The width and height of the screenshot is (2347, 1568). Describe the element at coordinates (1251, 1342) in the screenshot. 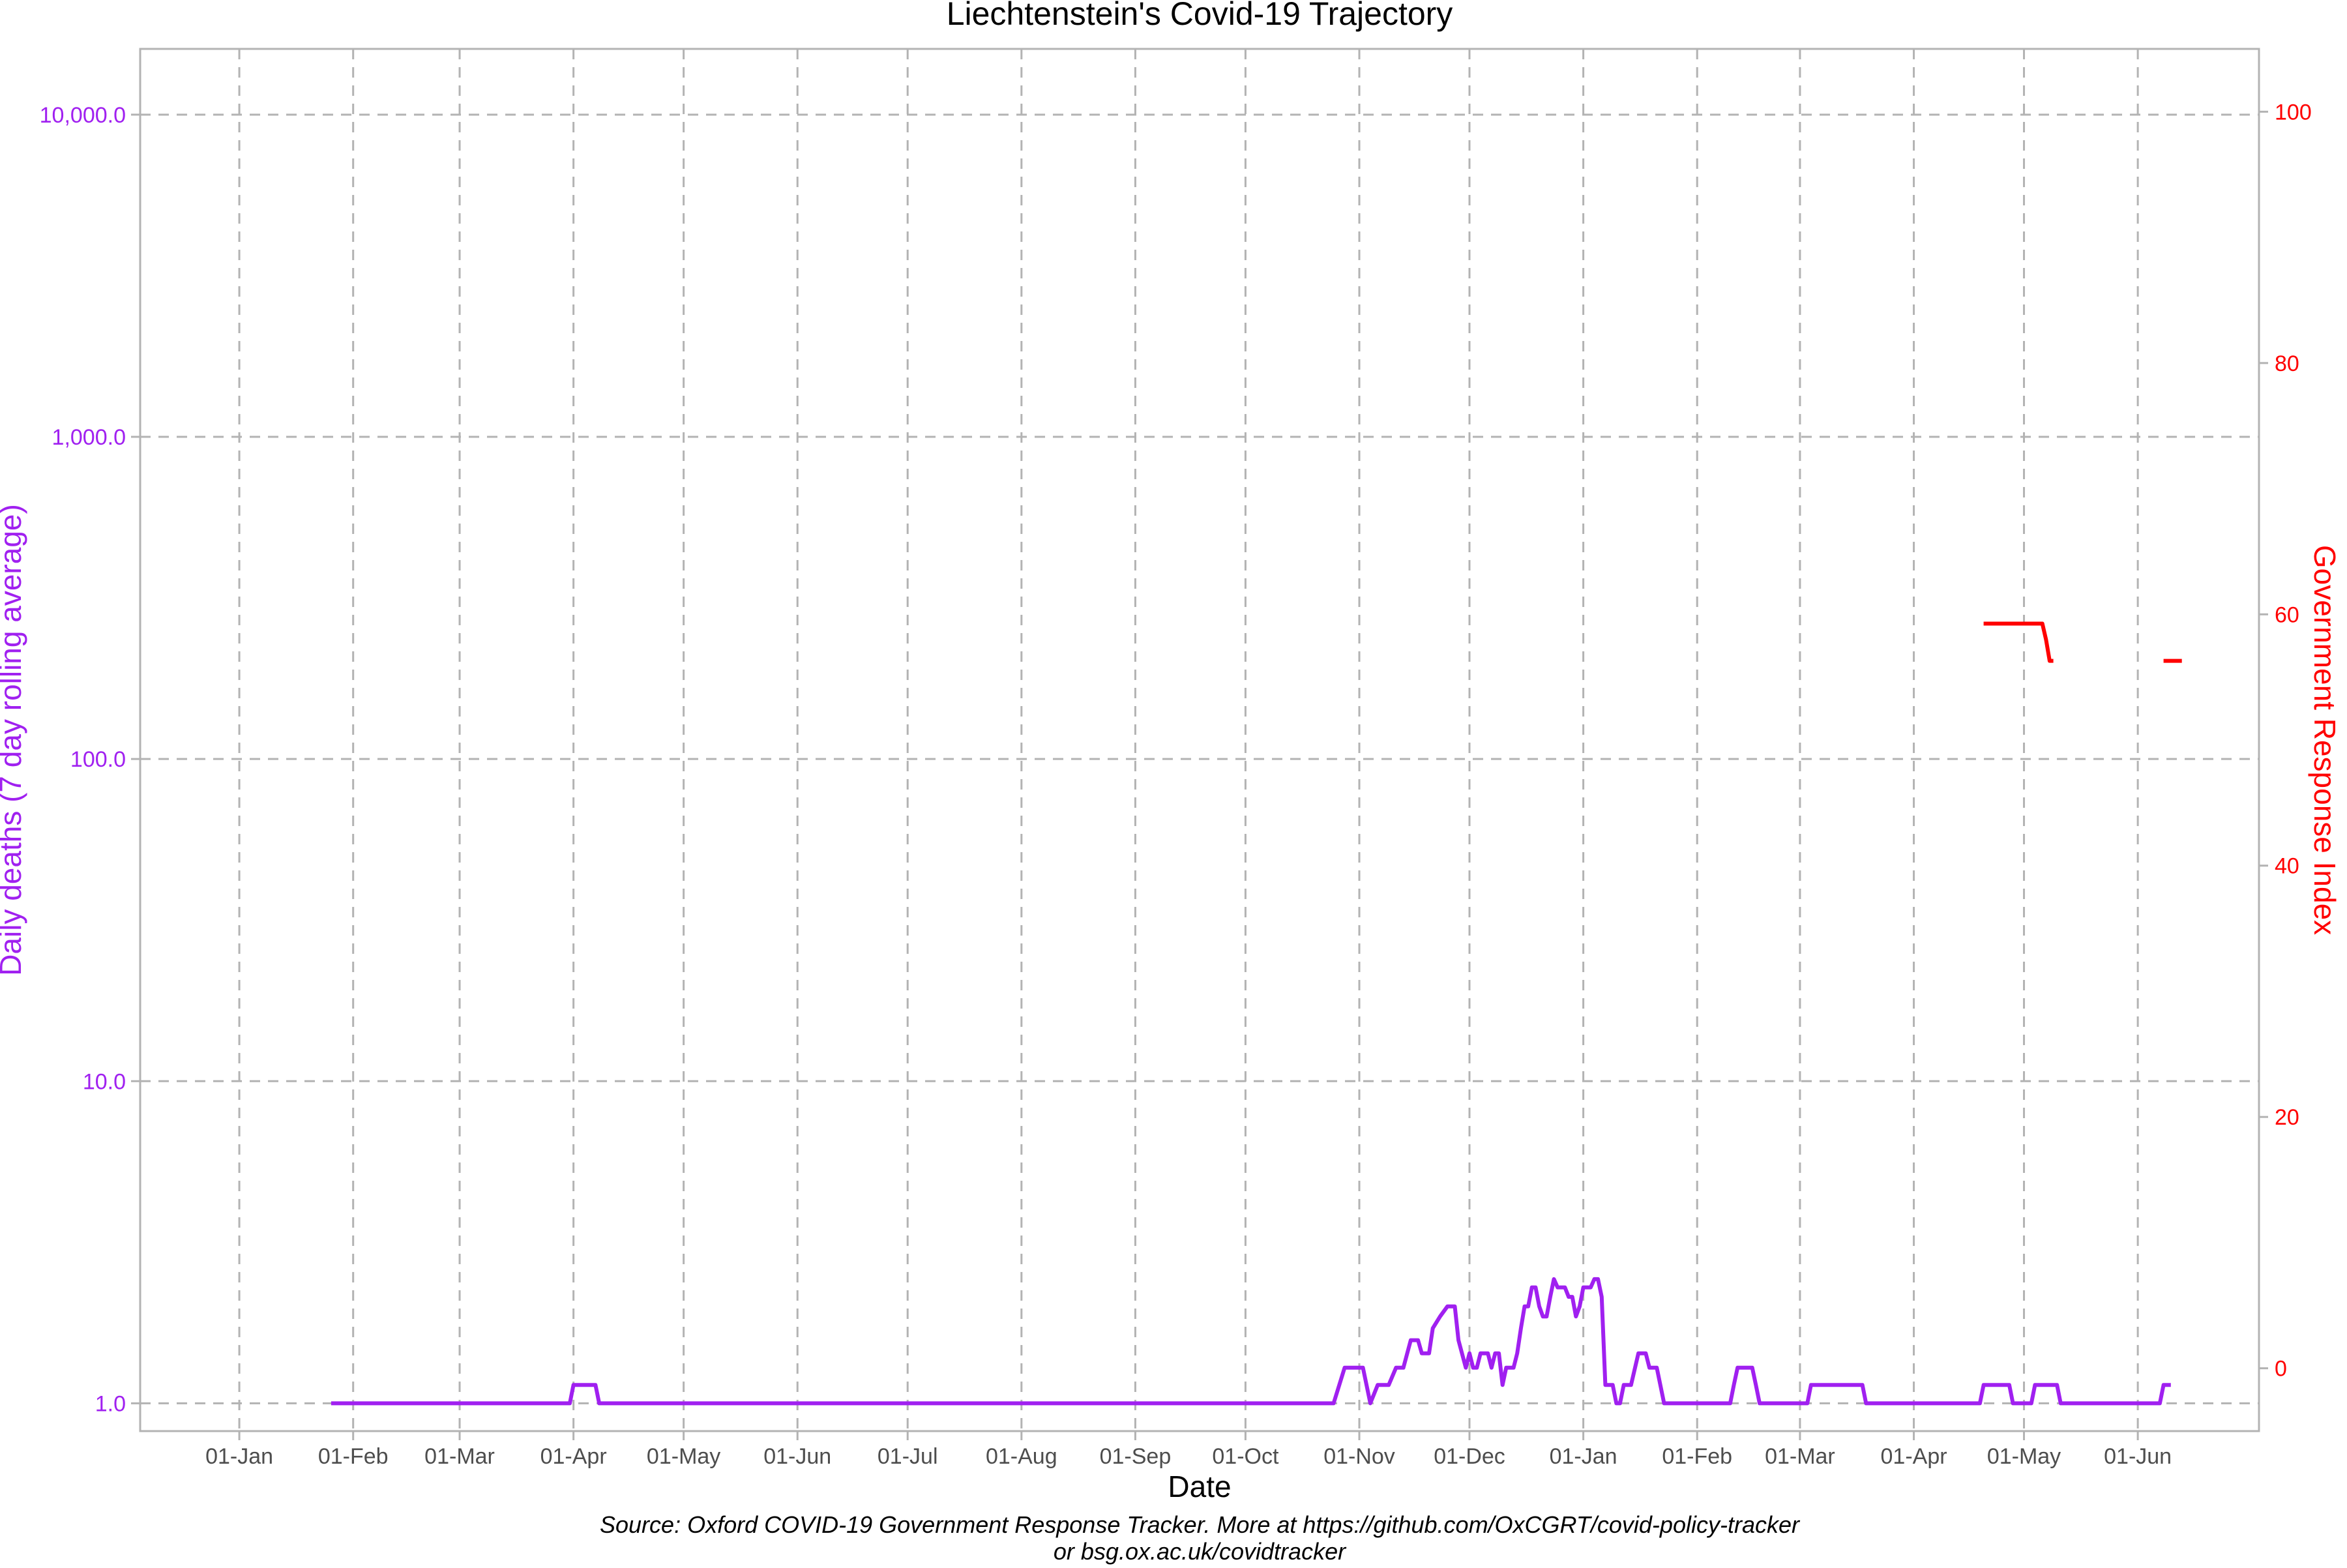

I see `series-line-deaths` at that location.